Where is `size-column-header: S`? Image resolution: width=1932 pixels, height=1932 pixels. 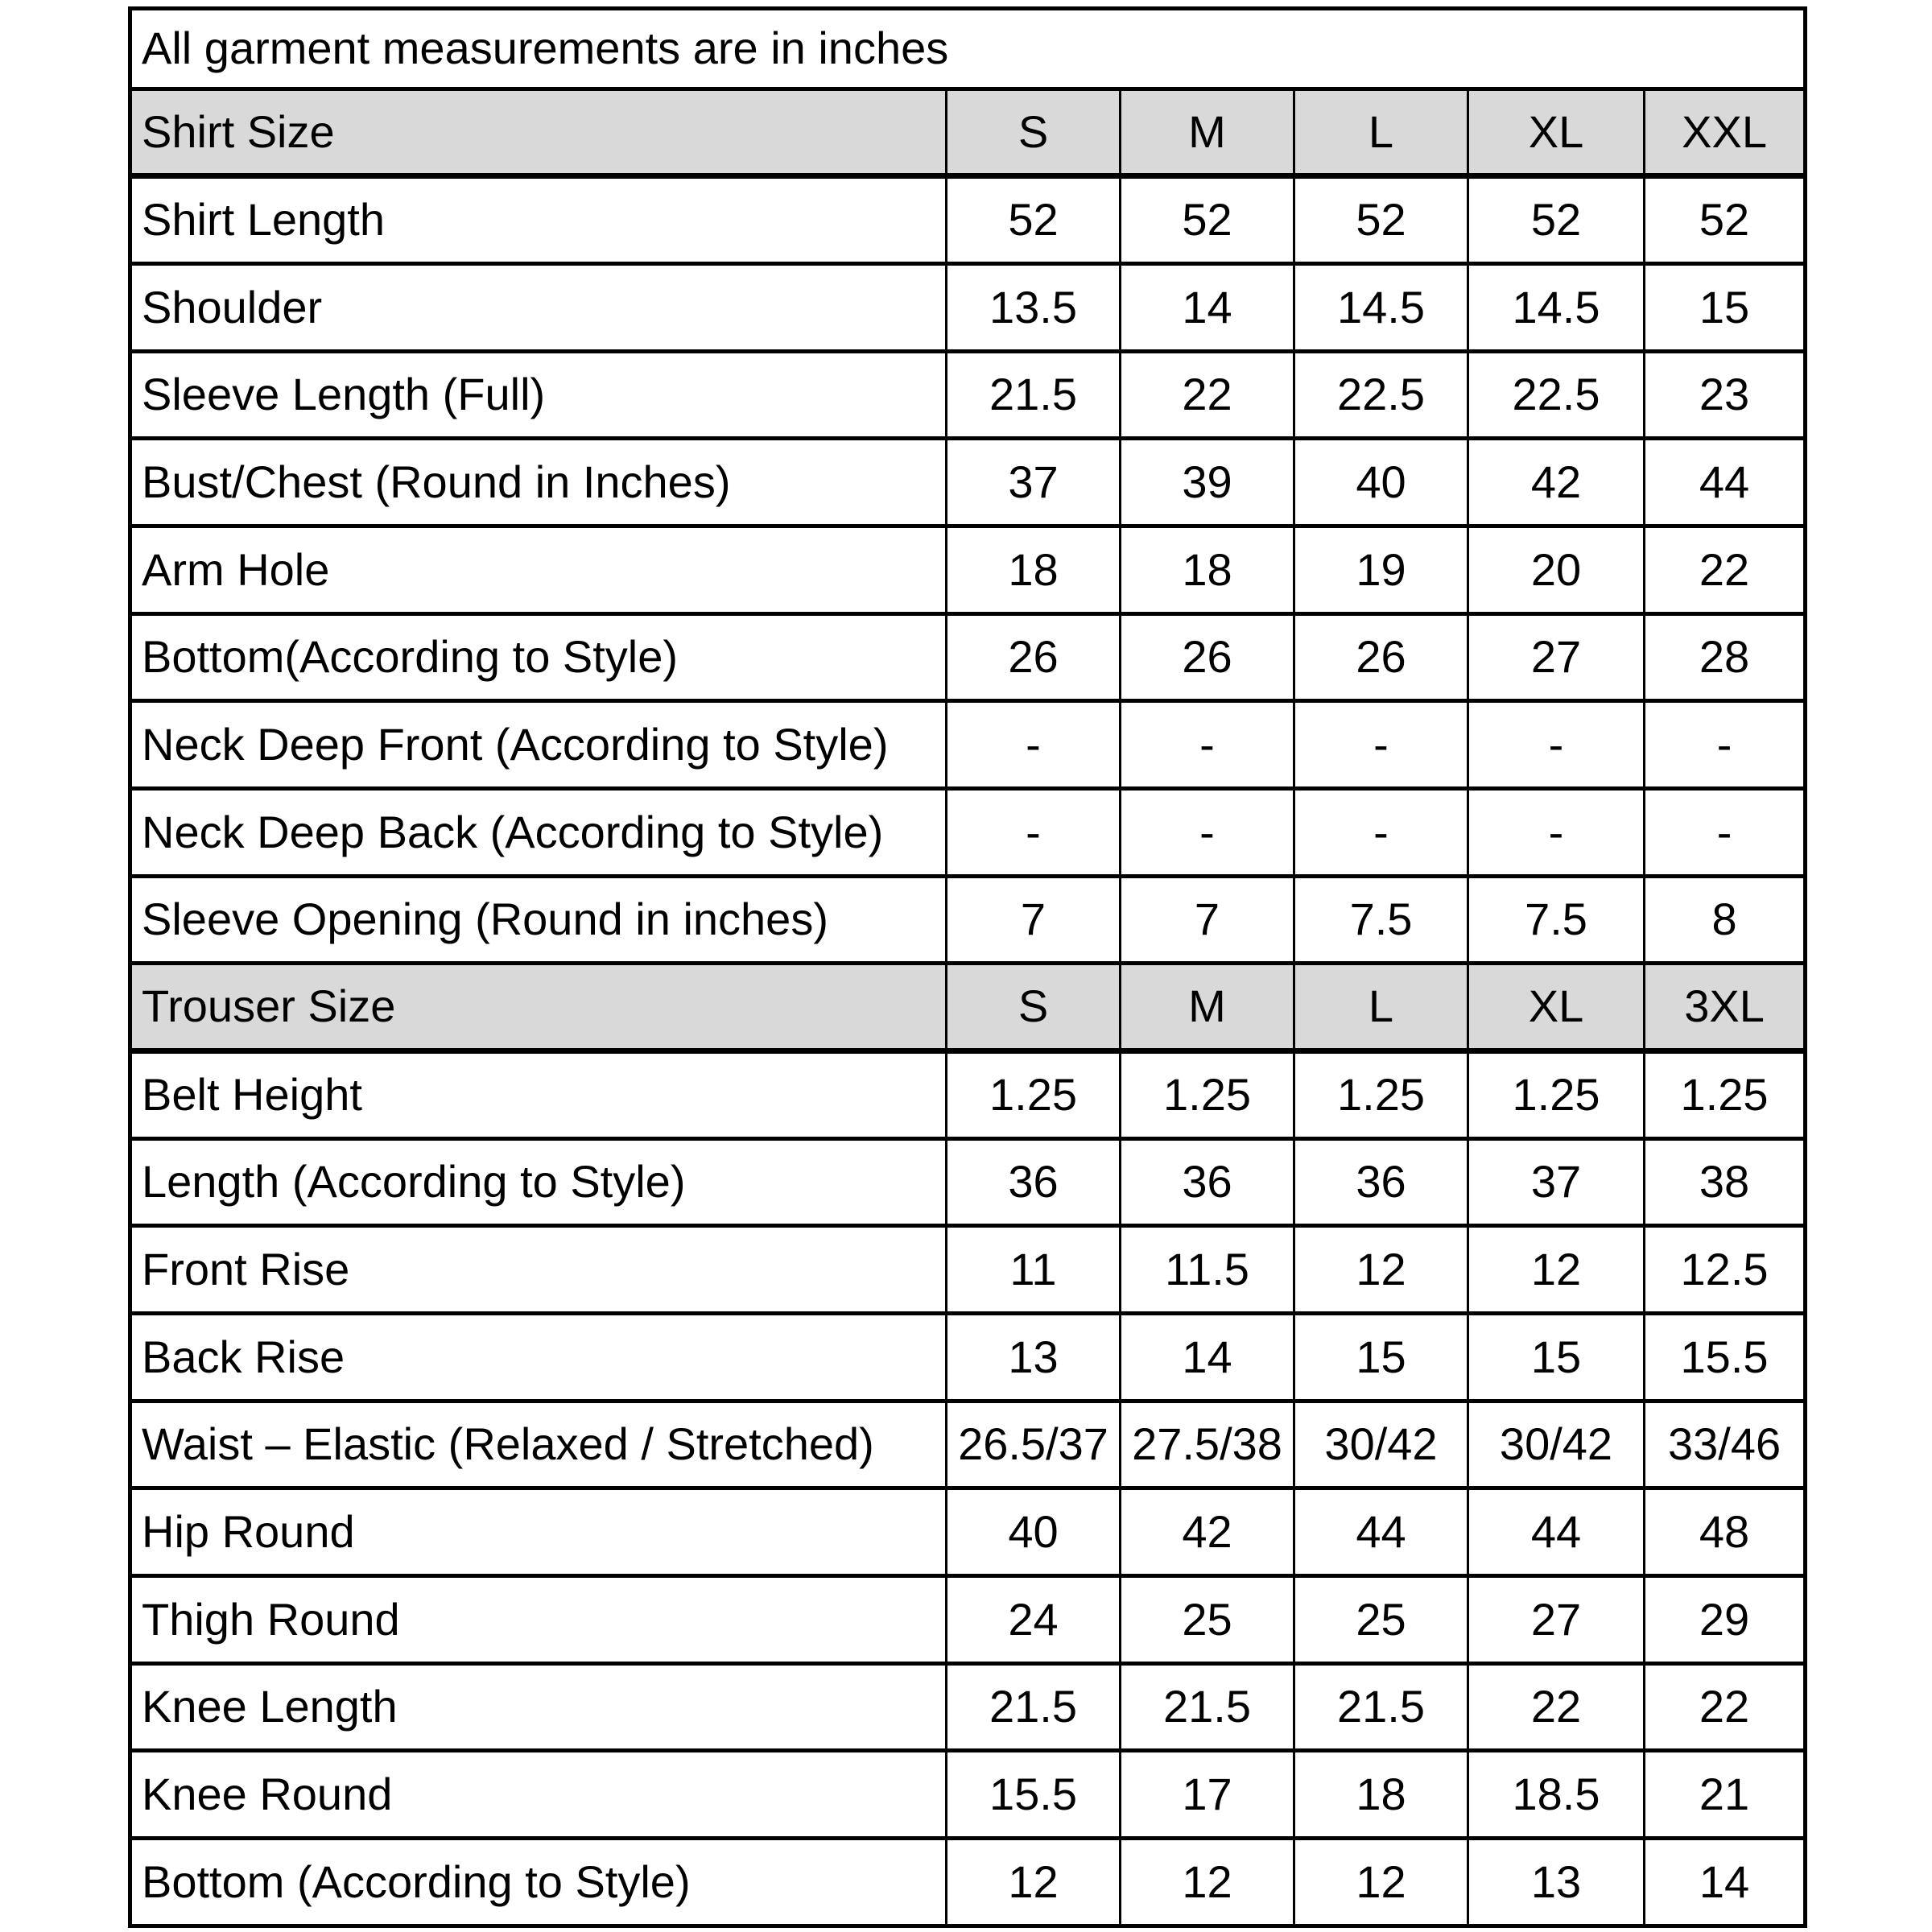 size-column-header: S is located at coordinates (1033, 133).